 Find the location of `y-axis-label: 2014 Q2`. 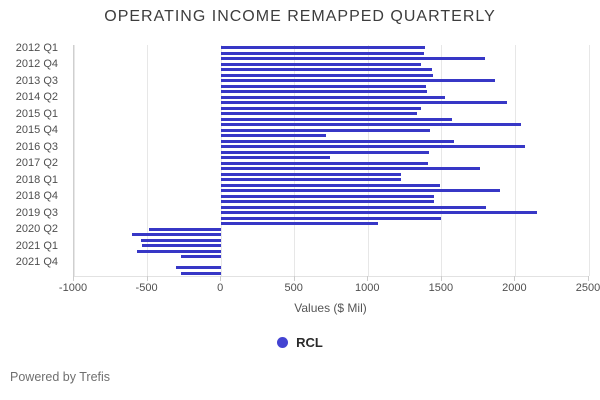

y-axis-label: 2014 Q2 is located at coordinates (36, 97).